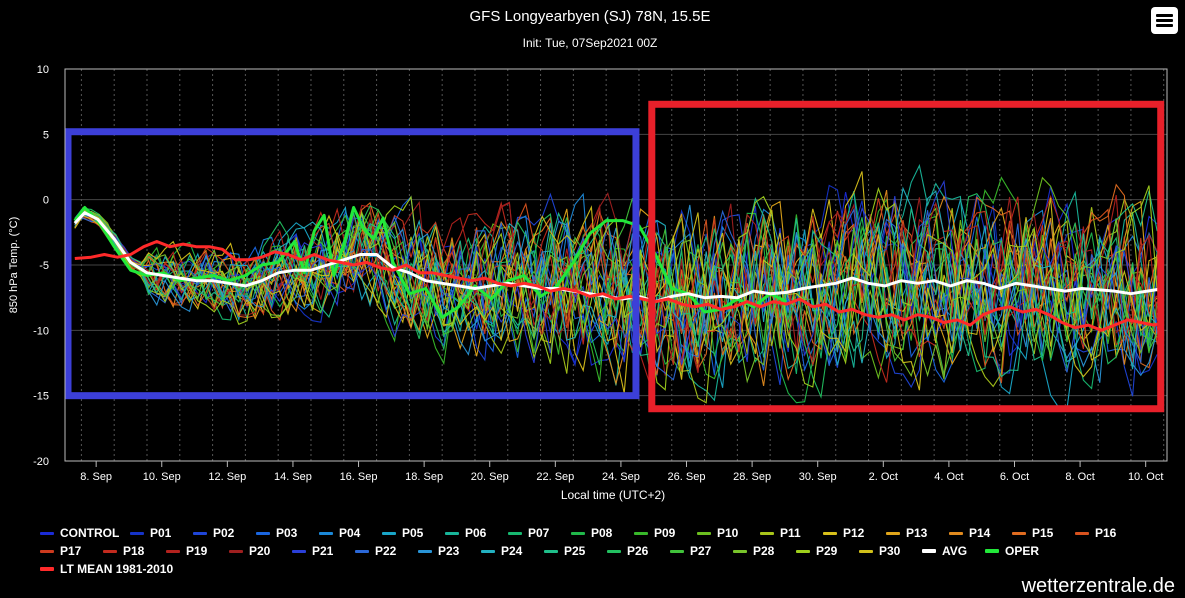  What do you see at coordinates (539, 533) in the screenshot?
I see `legend-item: P07` at bounding box center [539, 533].